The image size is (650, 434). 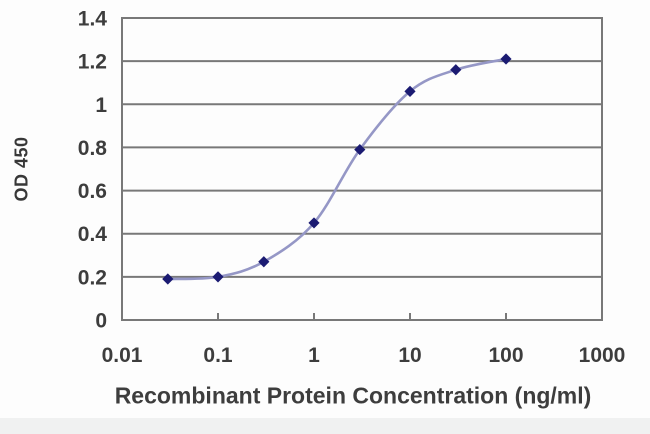 I want to click on bottom-strip, so click(x=325, y=426).